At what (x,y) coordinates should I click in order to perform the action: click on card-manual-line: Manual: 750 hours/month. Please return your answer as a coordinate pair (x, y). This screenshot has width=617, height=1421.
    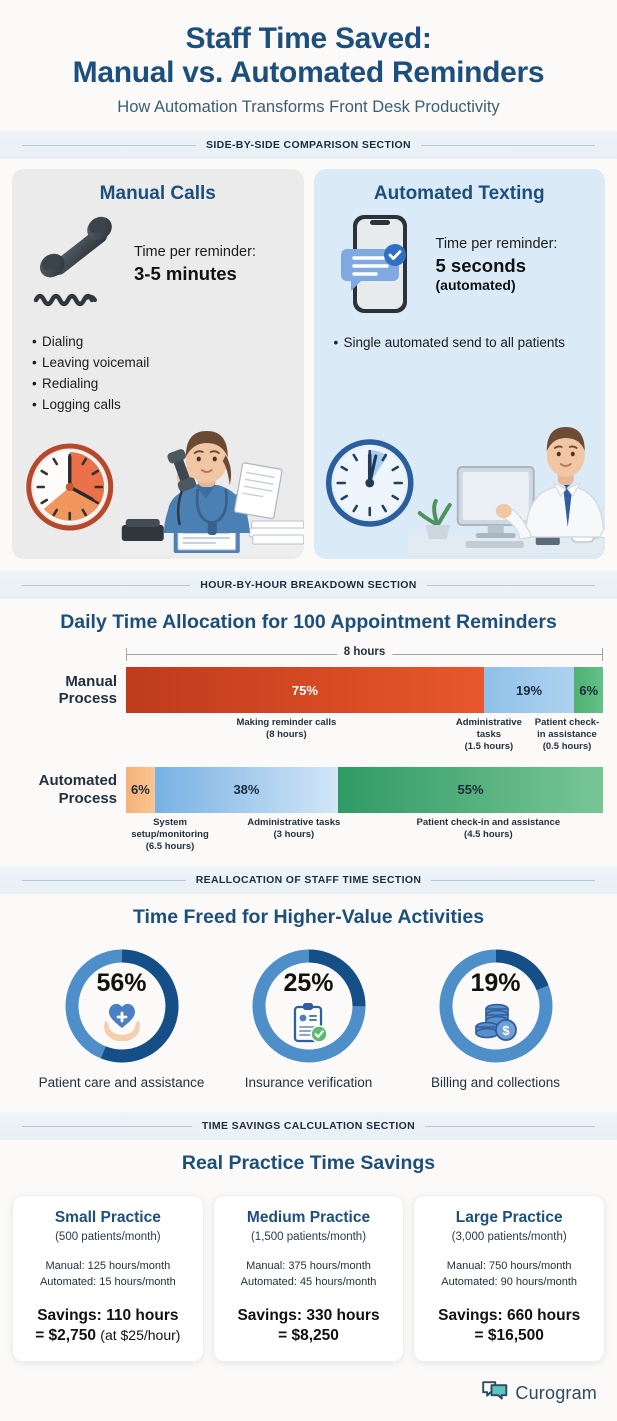
    Looking at the image, I should click on (509, 1265).